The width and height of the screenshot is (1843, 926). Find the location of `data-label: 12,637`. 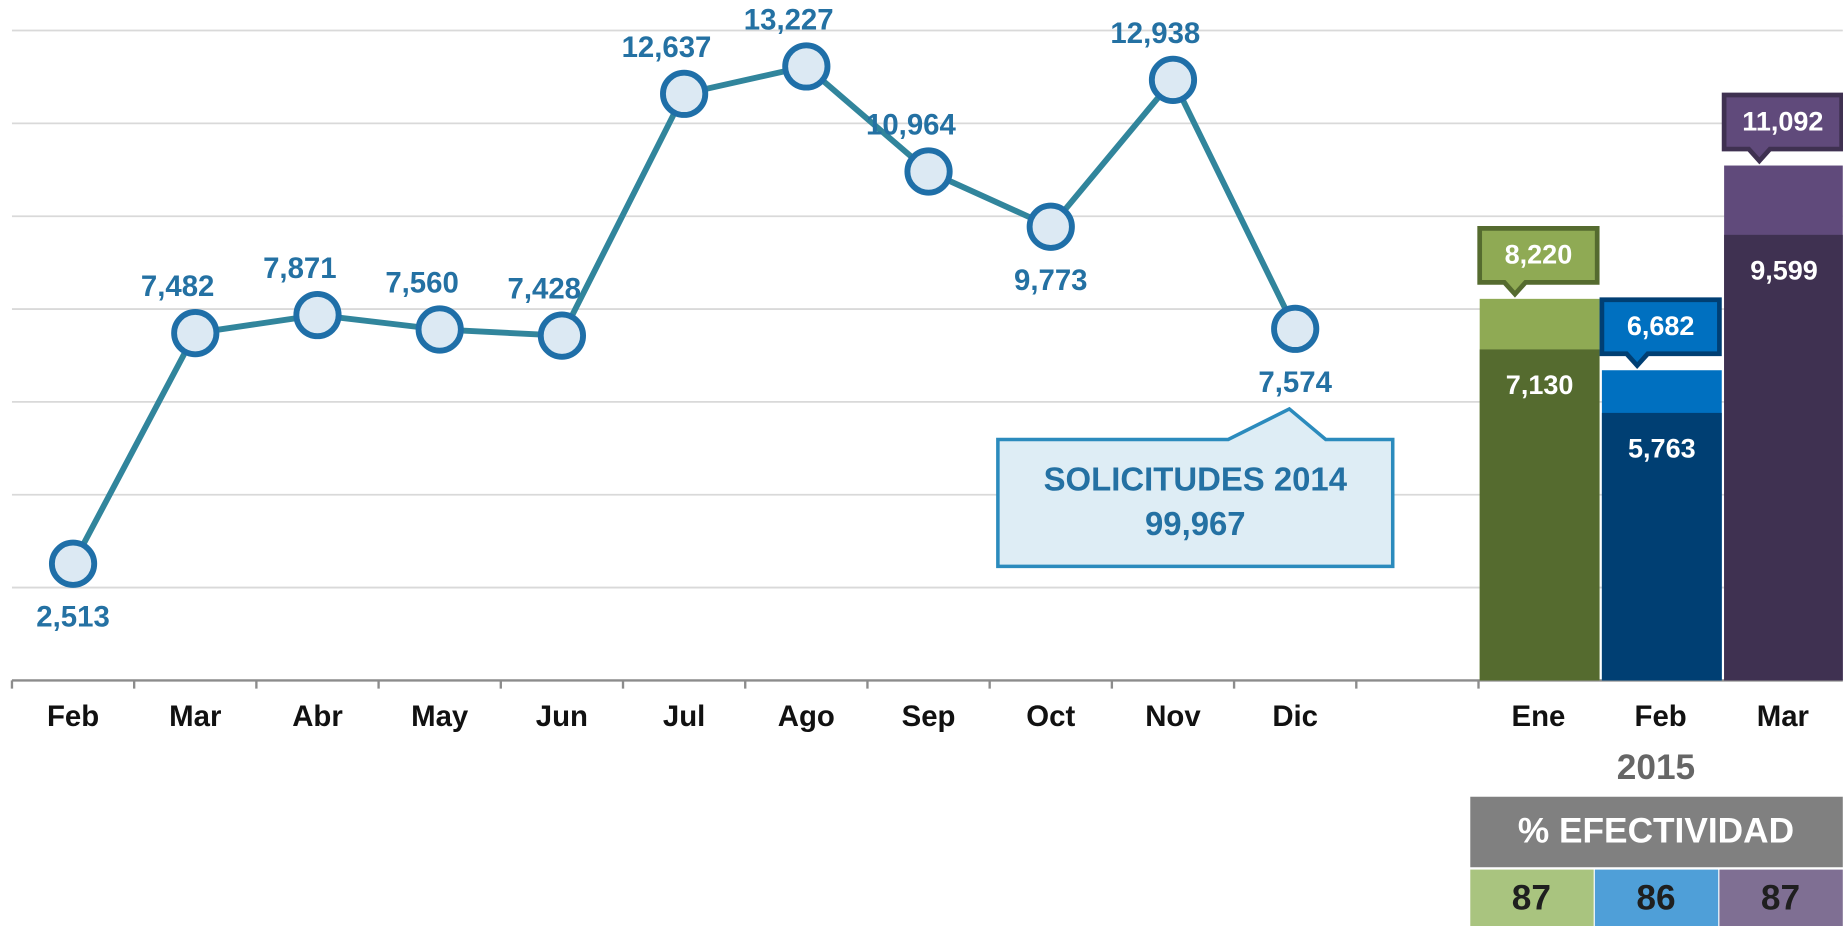

data-label: 12,637 is located at coordinates (667, 47).